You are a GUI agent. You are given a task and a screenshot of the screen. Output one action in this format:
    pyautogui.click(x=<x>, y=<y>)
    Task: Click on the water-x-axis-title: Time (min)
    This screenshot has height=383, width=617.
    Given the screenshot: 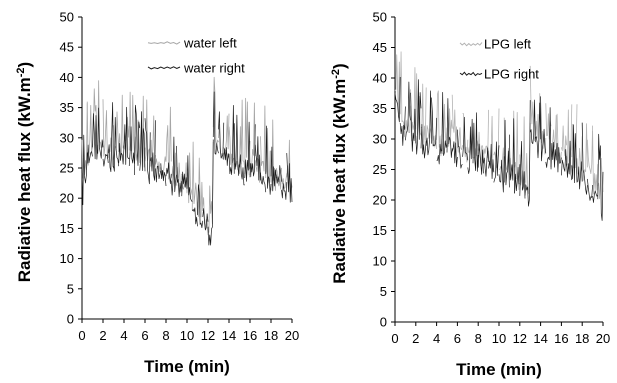 What is the action you would take?
    pyautogui.click(x=187, y=366)
    